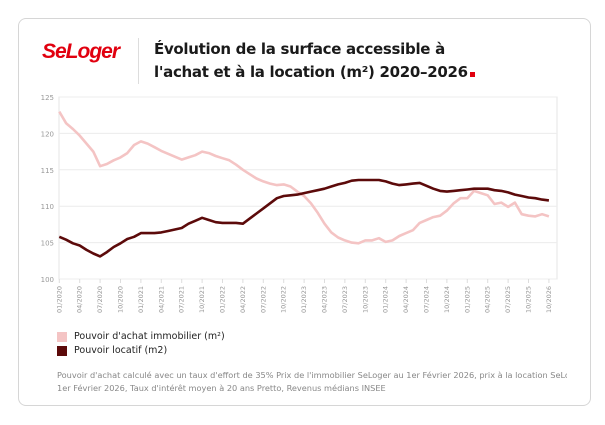 This screenshot has width=605, height=425. Describe the element at coordinates (138, 61) in the screenshot. I see `header-divider` at that location.